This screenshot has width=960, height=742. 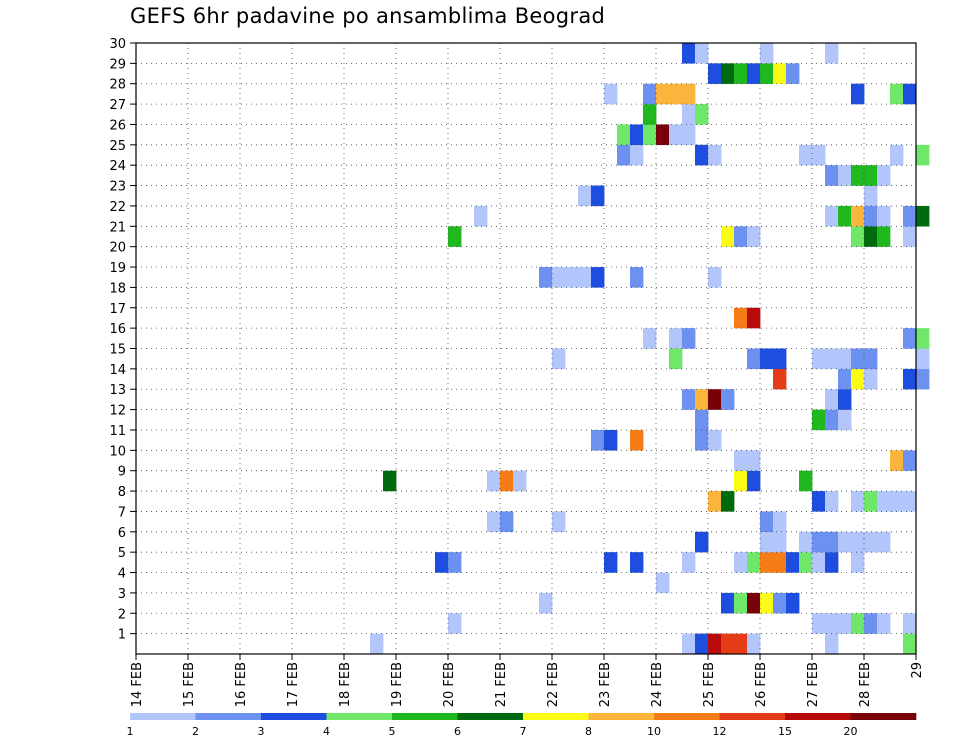 I want to click on x-tick-label: 16 FEB, so click(x=241, y=684).